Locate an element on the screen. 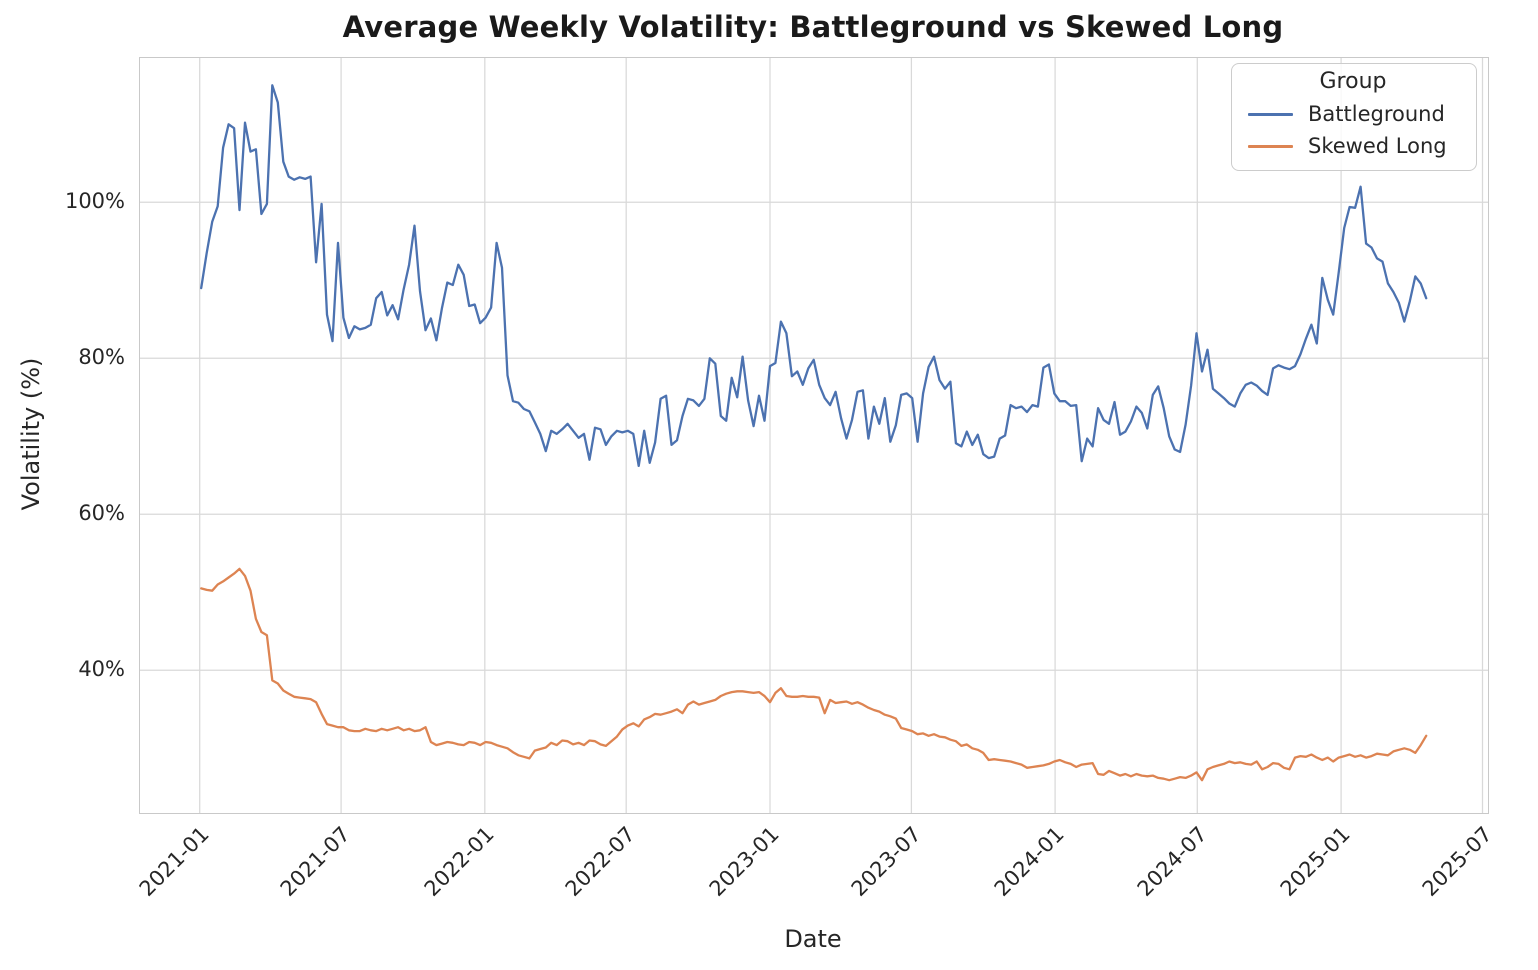  x-tick-label: 2024-01 is located at coordinates (1030, 862).